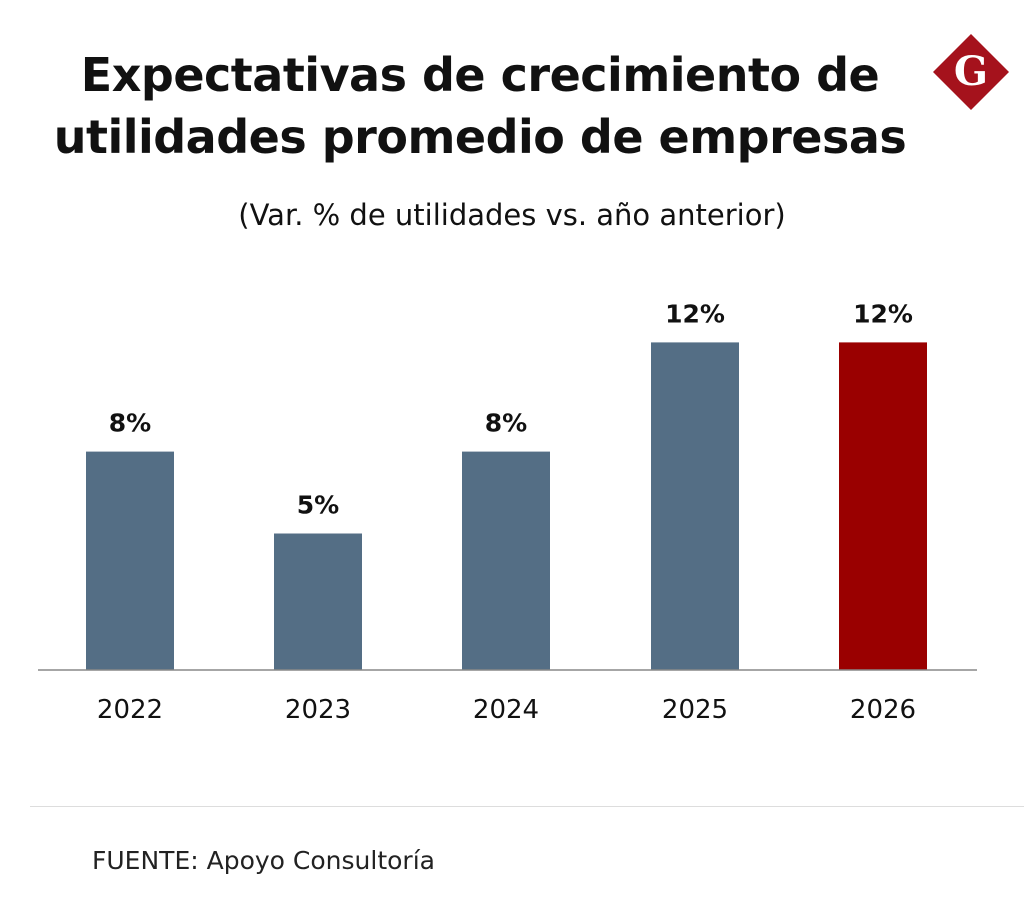 This screenshot has height=917, width=1024. What do you see at coordinates (506, 710) in the screenshot?
I see `x-tick-label-2024: 2024` at bounding box center [506, 710].